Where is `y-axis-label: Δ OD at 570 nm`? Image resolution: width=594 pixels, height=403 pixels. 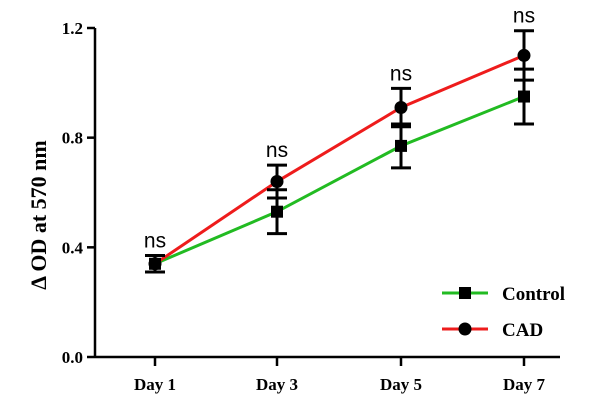
y-axis-label: Δ OD at 570 nm is located at coordinates (38, 214).